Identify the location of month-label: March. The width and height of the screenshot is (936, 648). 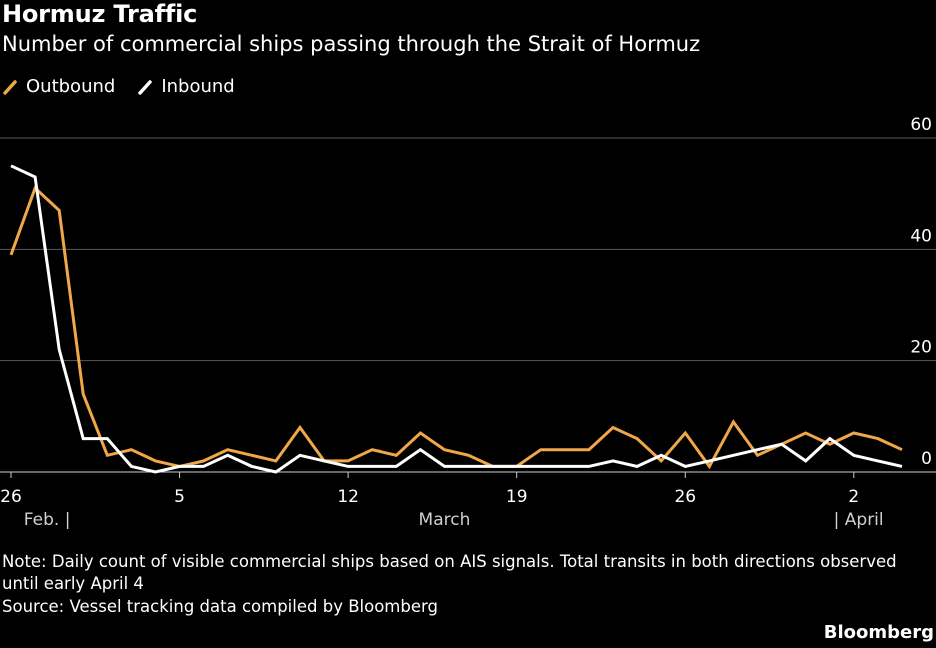
(445, 520).